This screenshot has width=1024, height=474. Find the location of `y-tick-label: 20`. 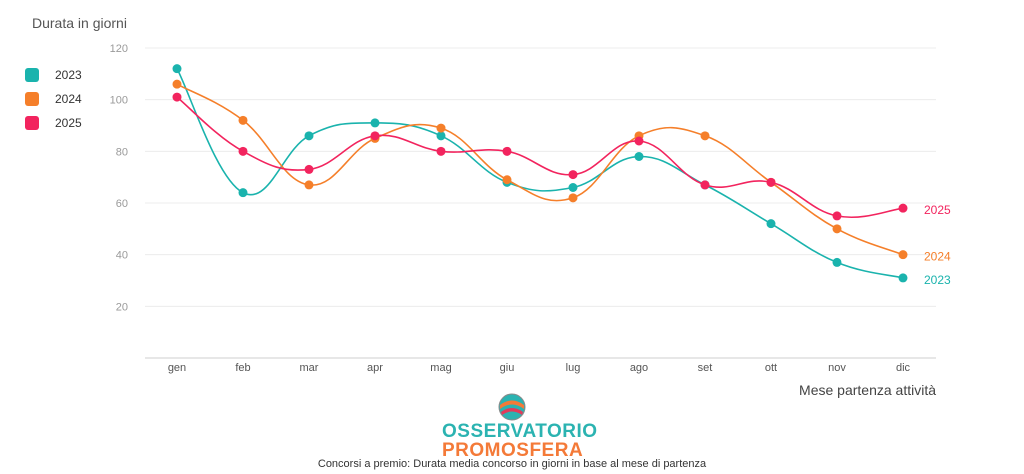

y-tick-label: 20 is located at coordinates (122, 307).